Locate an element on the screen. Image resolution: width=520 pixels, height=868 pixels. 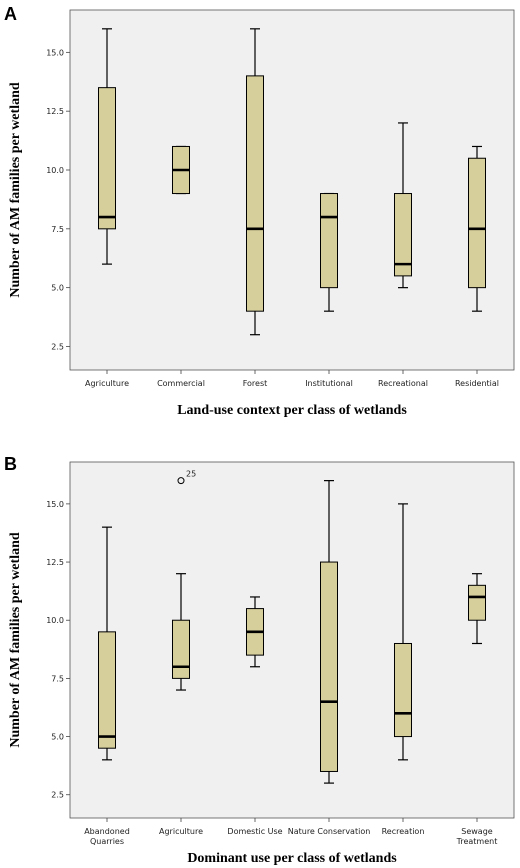
x-tick-label-line: Institutional is located at coordinates (329, 383).